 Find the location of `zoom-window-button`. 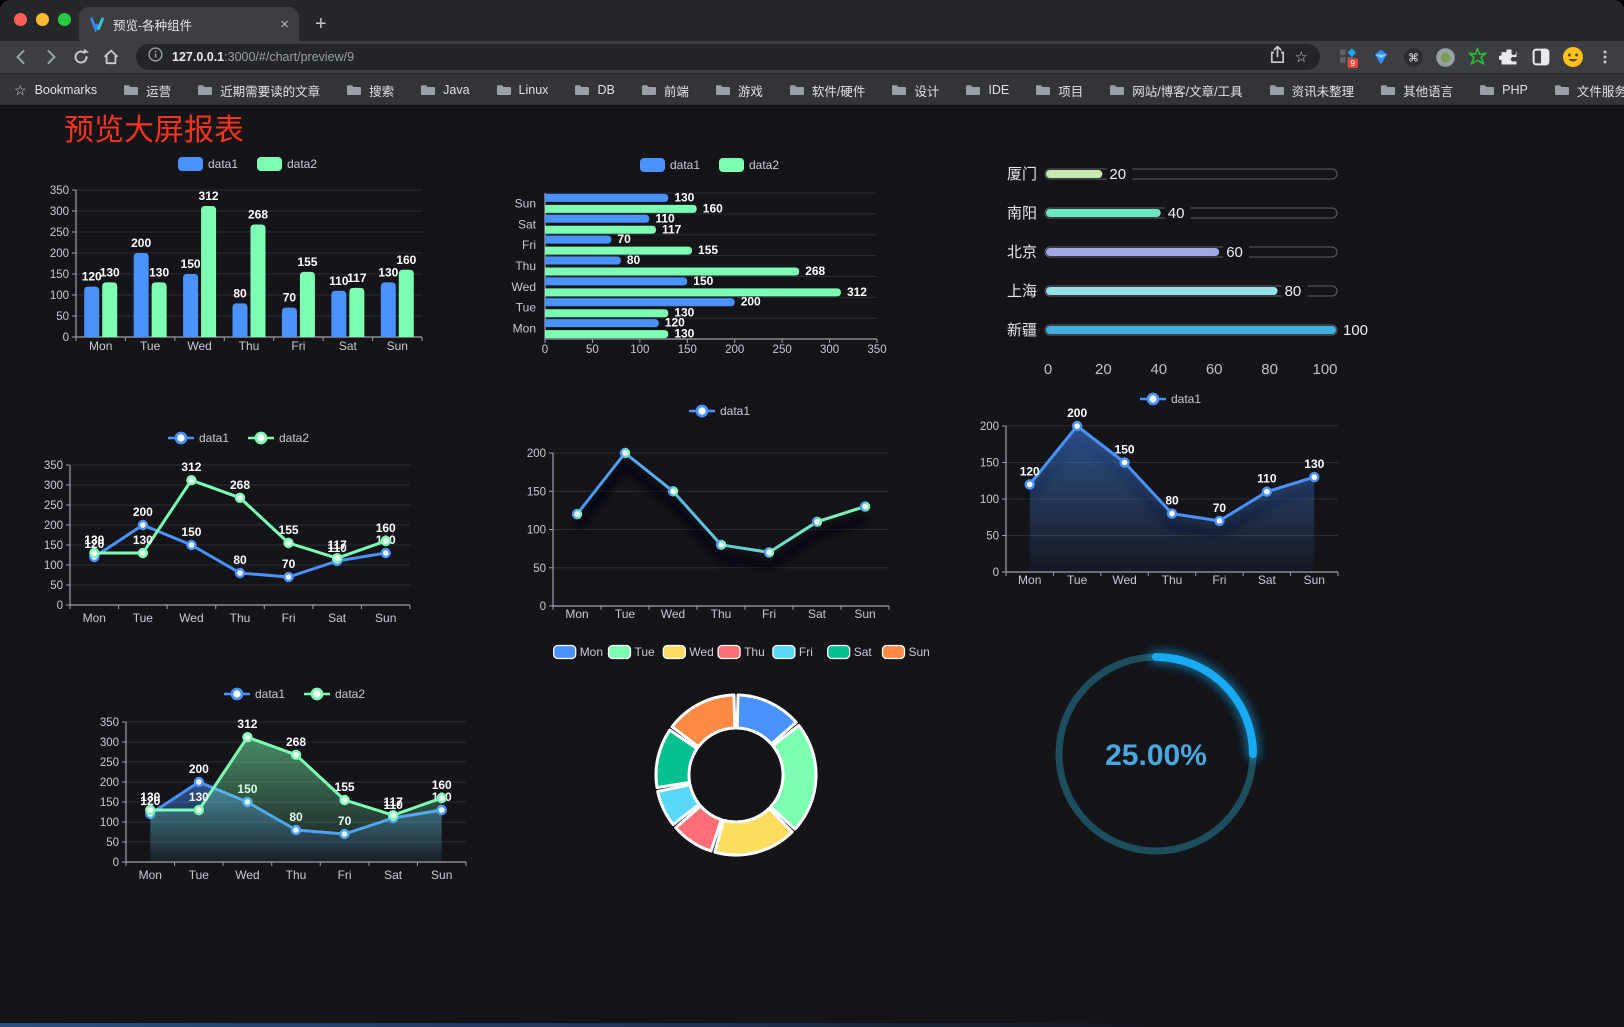

zoom-window-button is located at coordinates (64, 19).